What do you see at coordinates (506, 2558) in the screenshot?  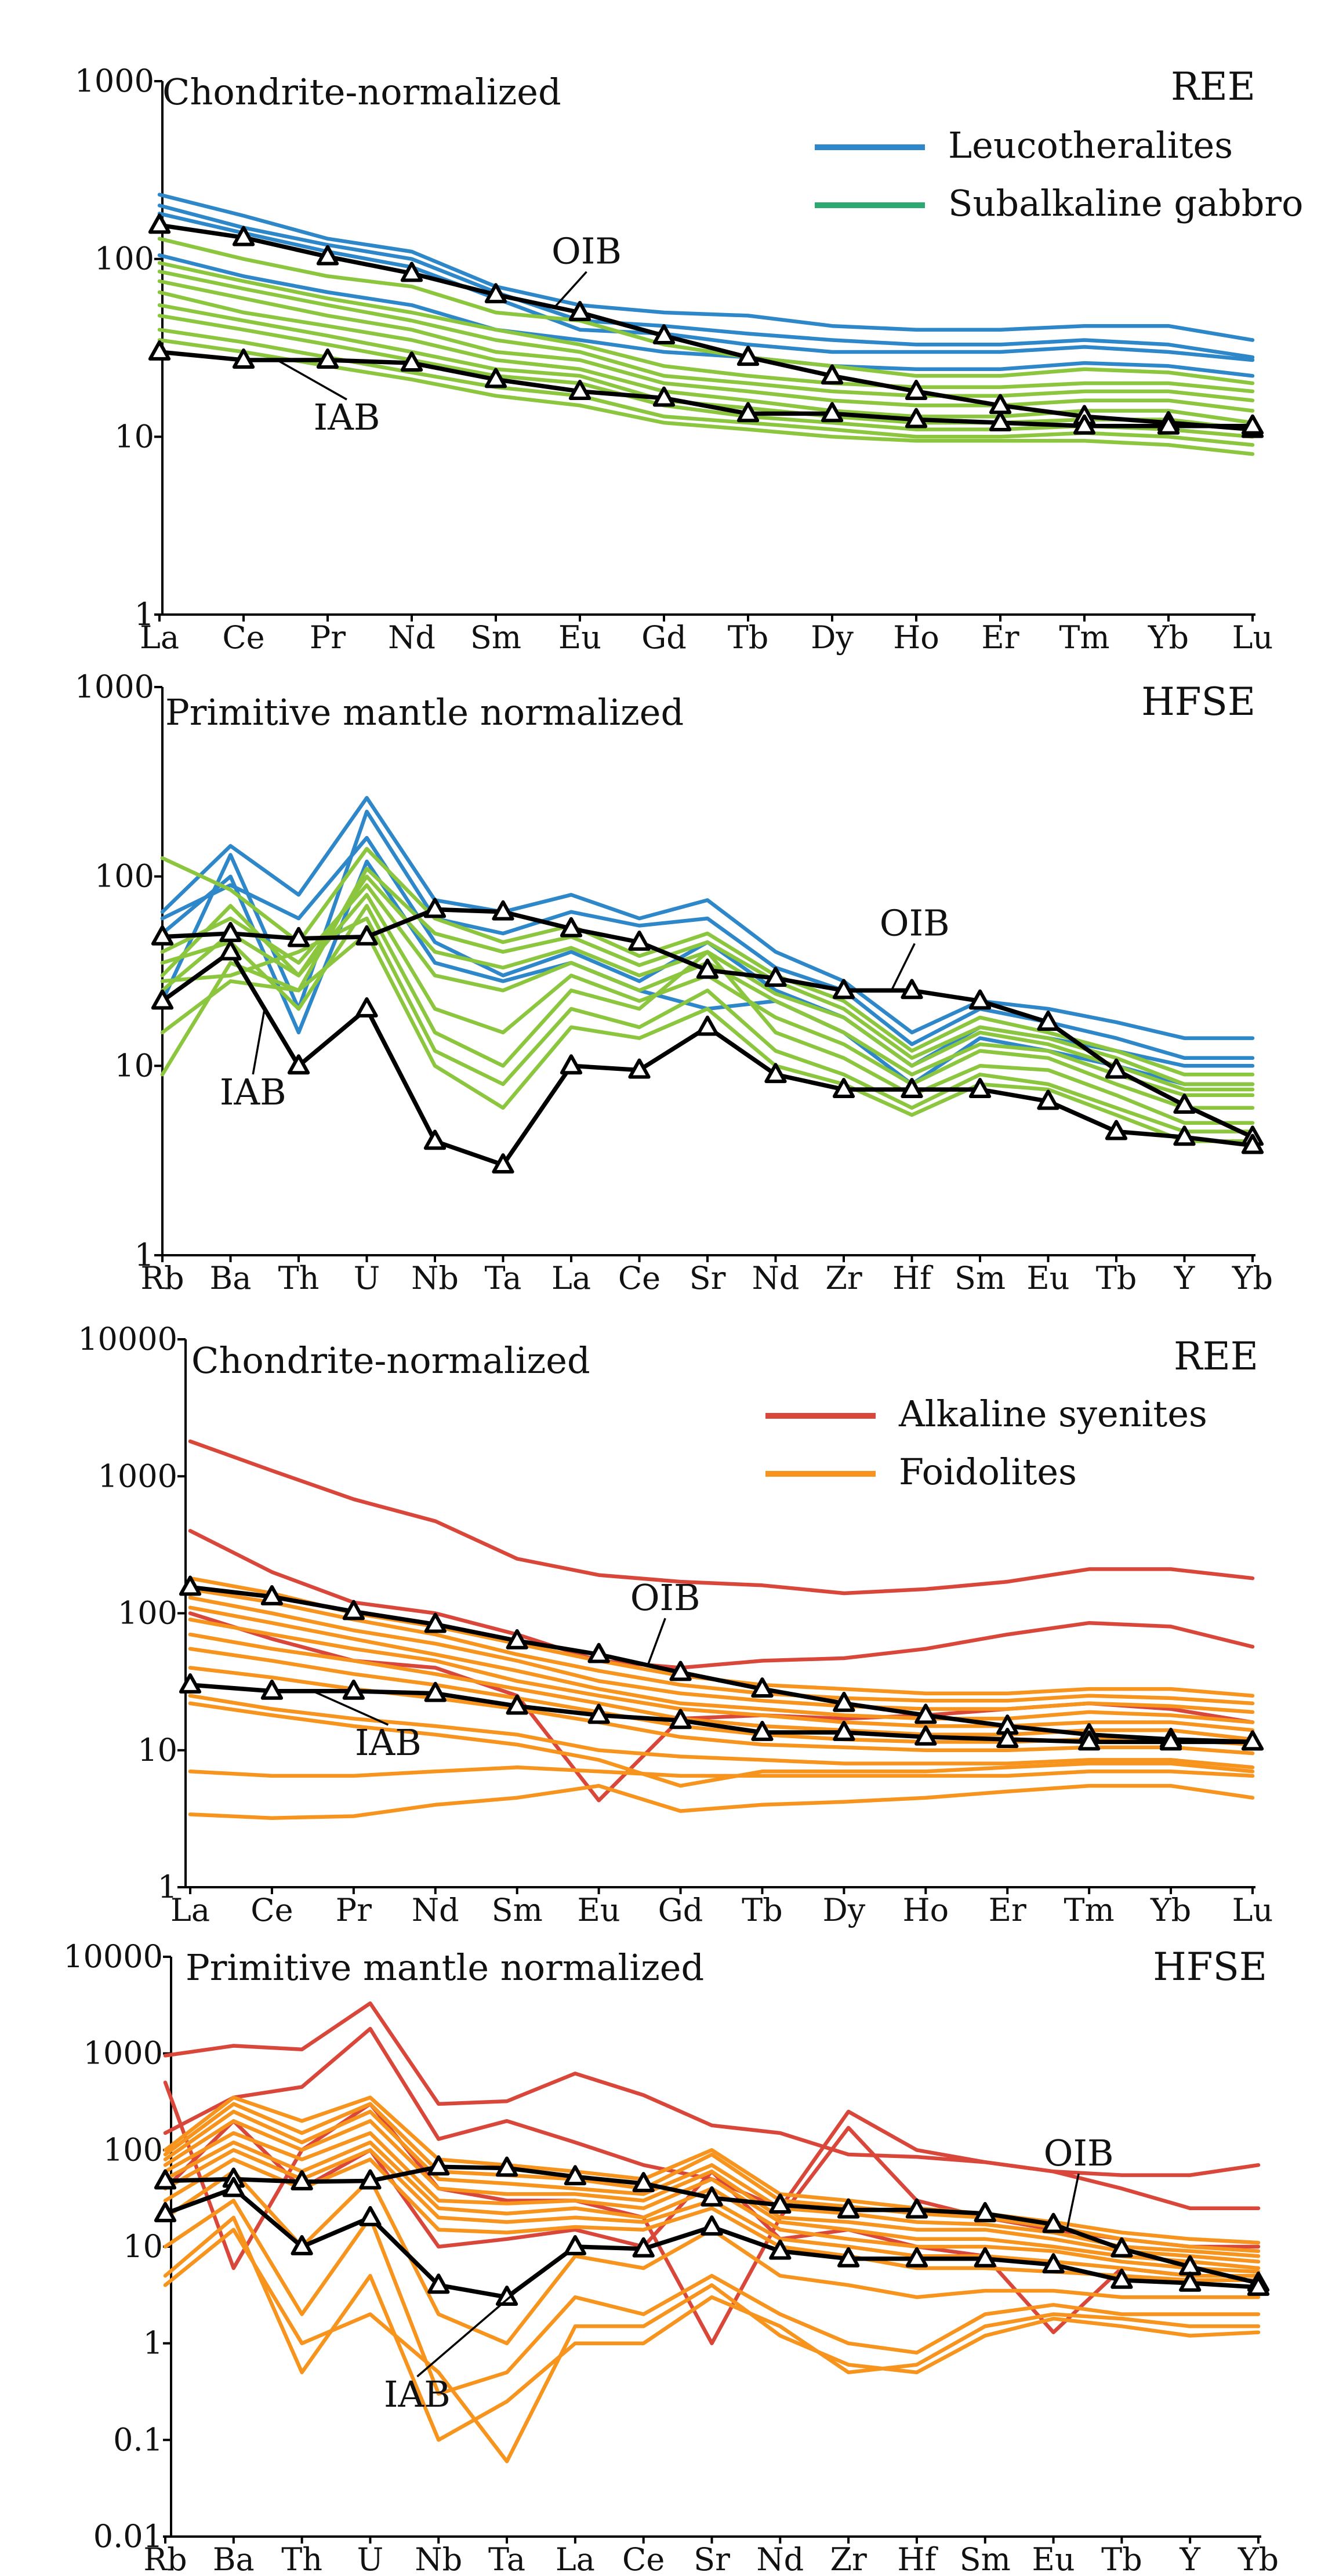 I see `x-tick-label: Ta` at bounding box center [506, 2558].